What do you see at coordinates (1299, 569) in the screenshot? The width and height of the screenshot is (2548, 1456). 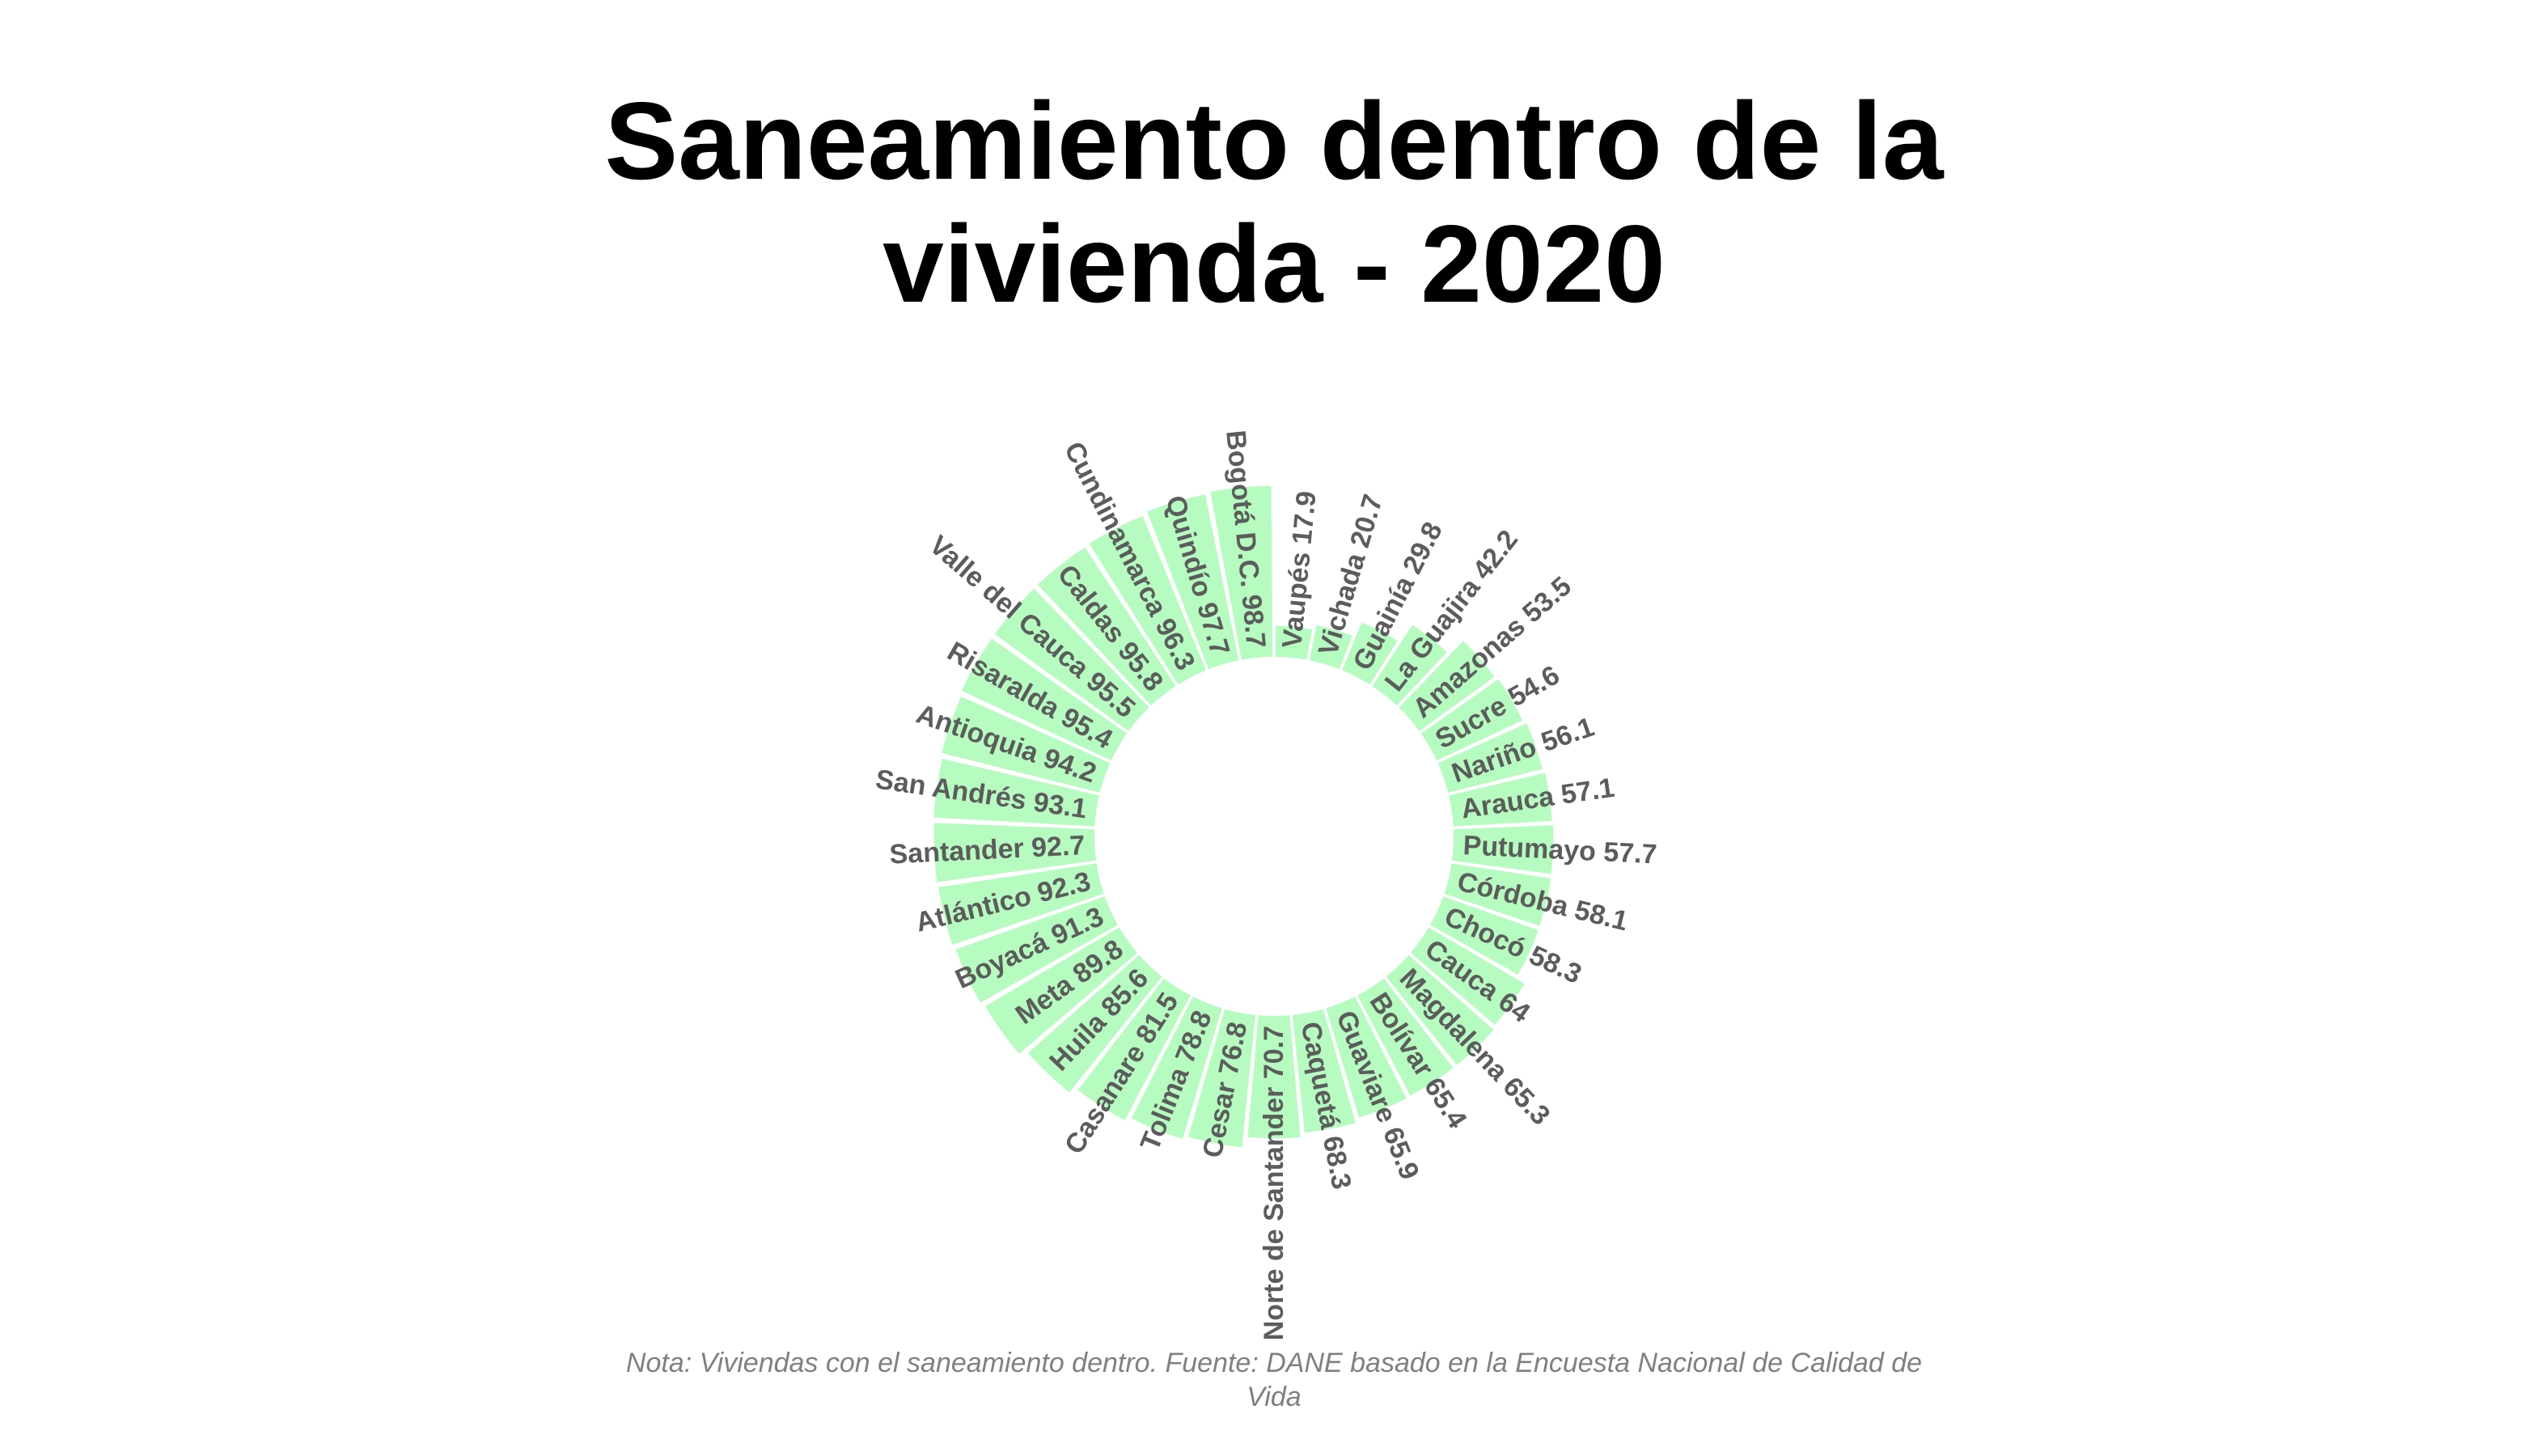 I see `bar-label: Vaupés 17.9` at bounding box center [1299, 569].